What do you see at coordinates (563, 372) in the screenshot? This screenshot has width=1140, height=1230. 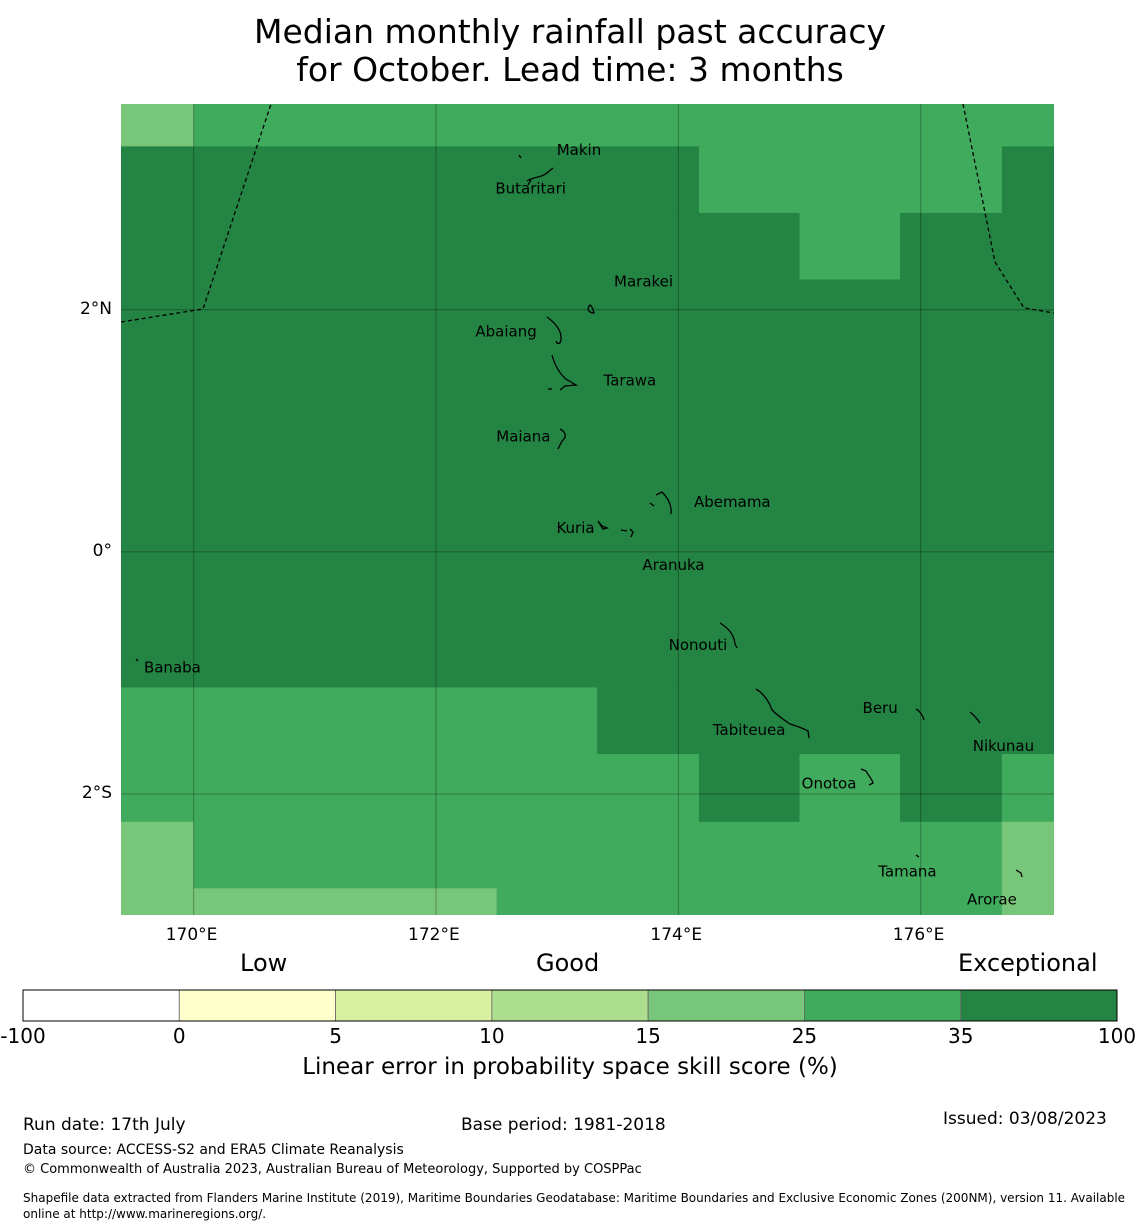 I see `island-tarawa` at bounding box center [563, 372].